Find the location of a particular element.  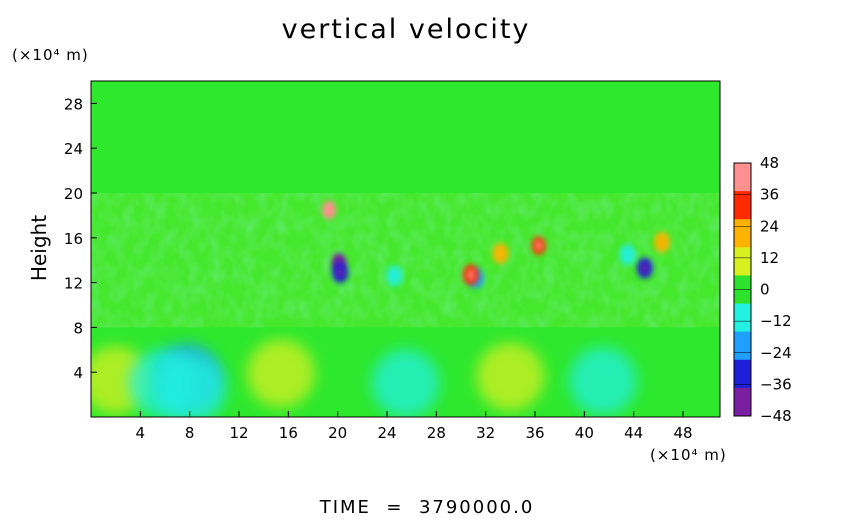

y-tick-label: 16 is located at coordinates (73, 239).